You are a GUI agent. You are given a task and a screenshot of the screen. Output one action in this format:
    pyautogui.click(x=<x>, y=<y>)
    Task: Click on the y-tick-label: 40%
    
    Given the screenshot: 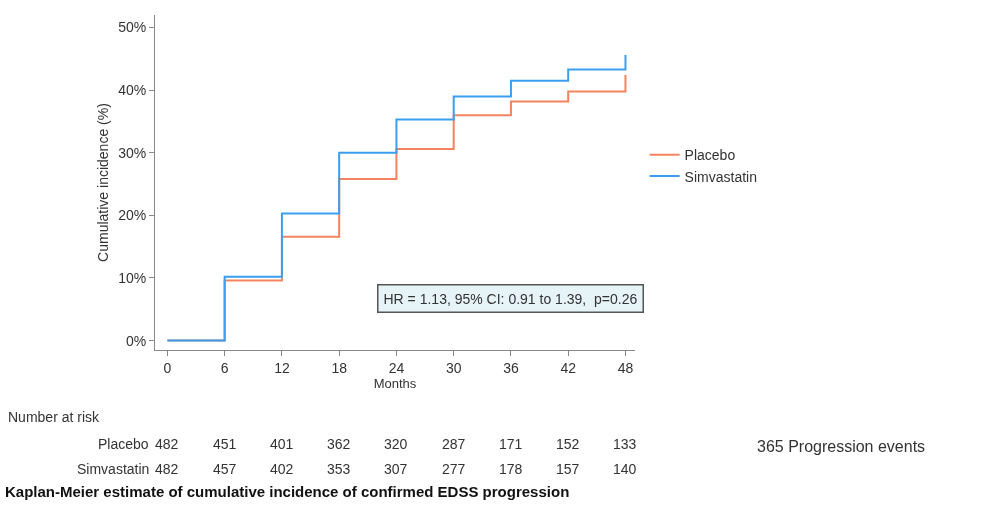 What is the action you would take?
    pyautogui.click(x=132, y=90)
    